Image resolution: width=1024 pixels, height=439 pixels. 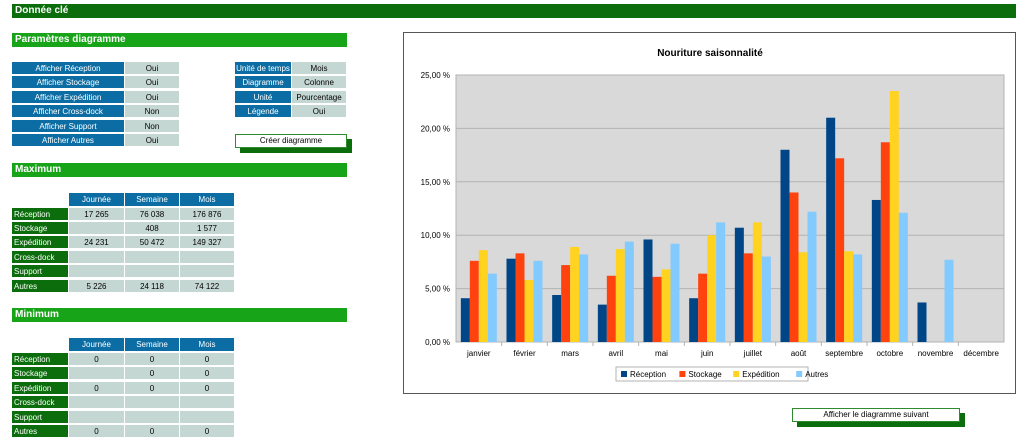 I want to click on param-label: Afficher Autres, so click(x=68, y=140).